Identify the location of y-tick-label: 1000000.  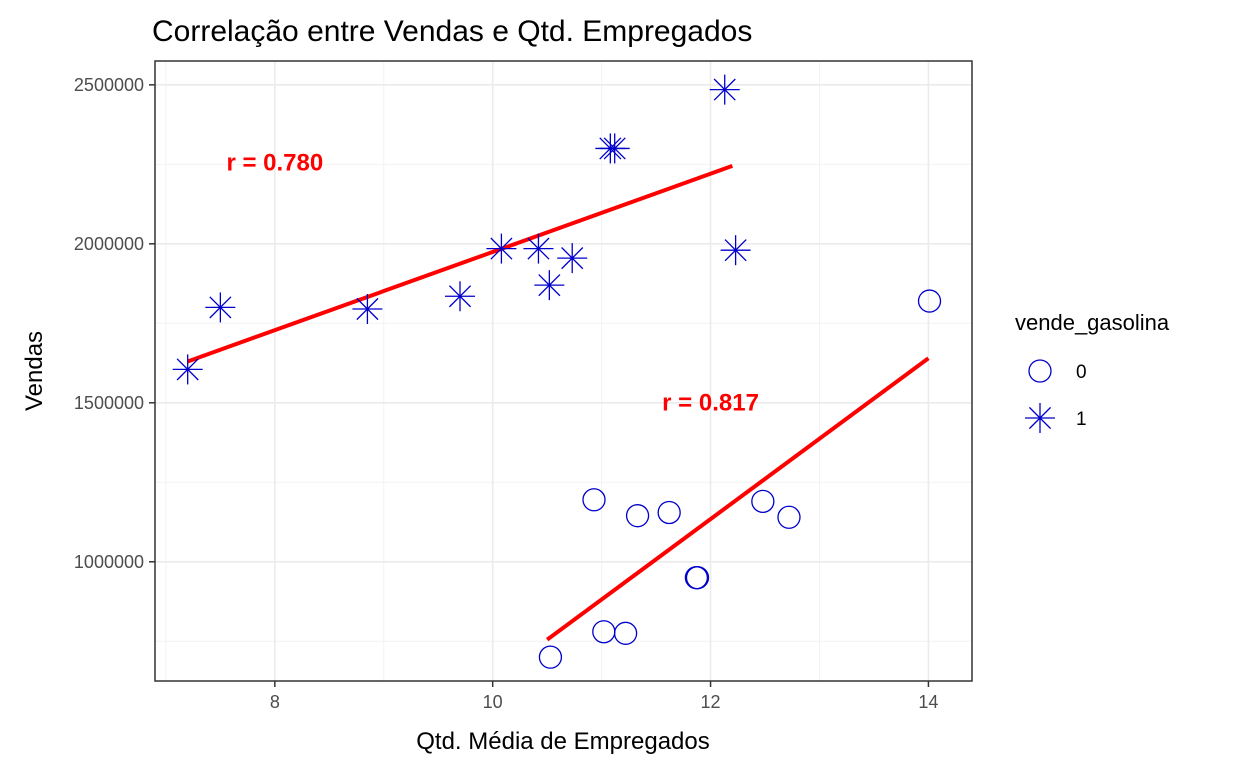
(109, 562).